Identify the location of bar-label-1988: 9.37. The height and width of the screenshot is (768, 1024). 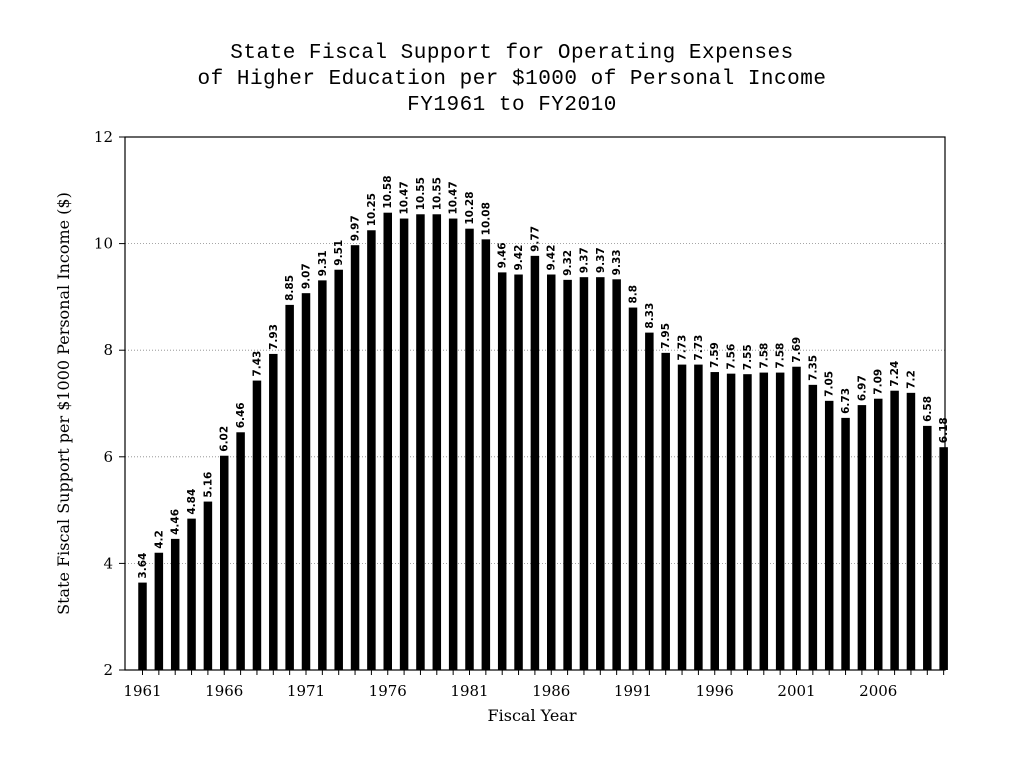
(584, 260).